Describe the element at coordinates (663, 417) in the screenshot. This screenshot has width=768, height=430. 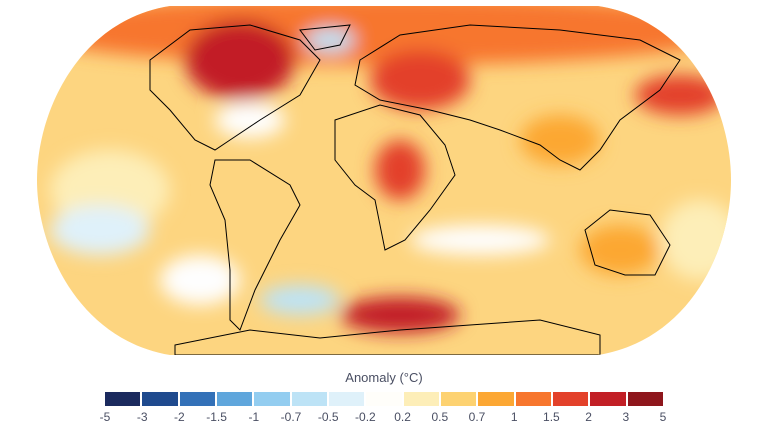
I see `legend-tick-label: 5` at that location.